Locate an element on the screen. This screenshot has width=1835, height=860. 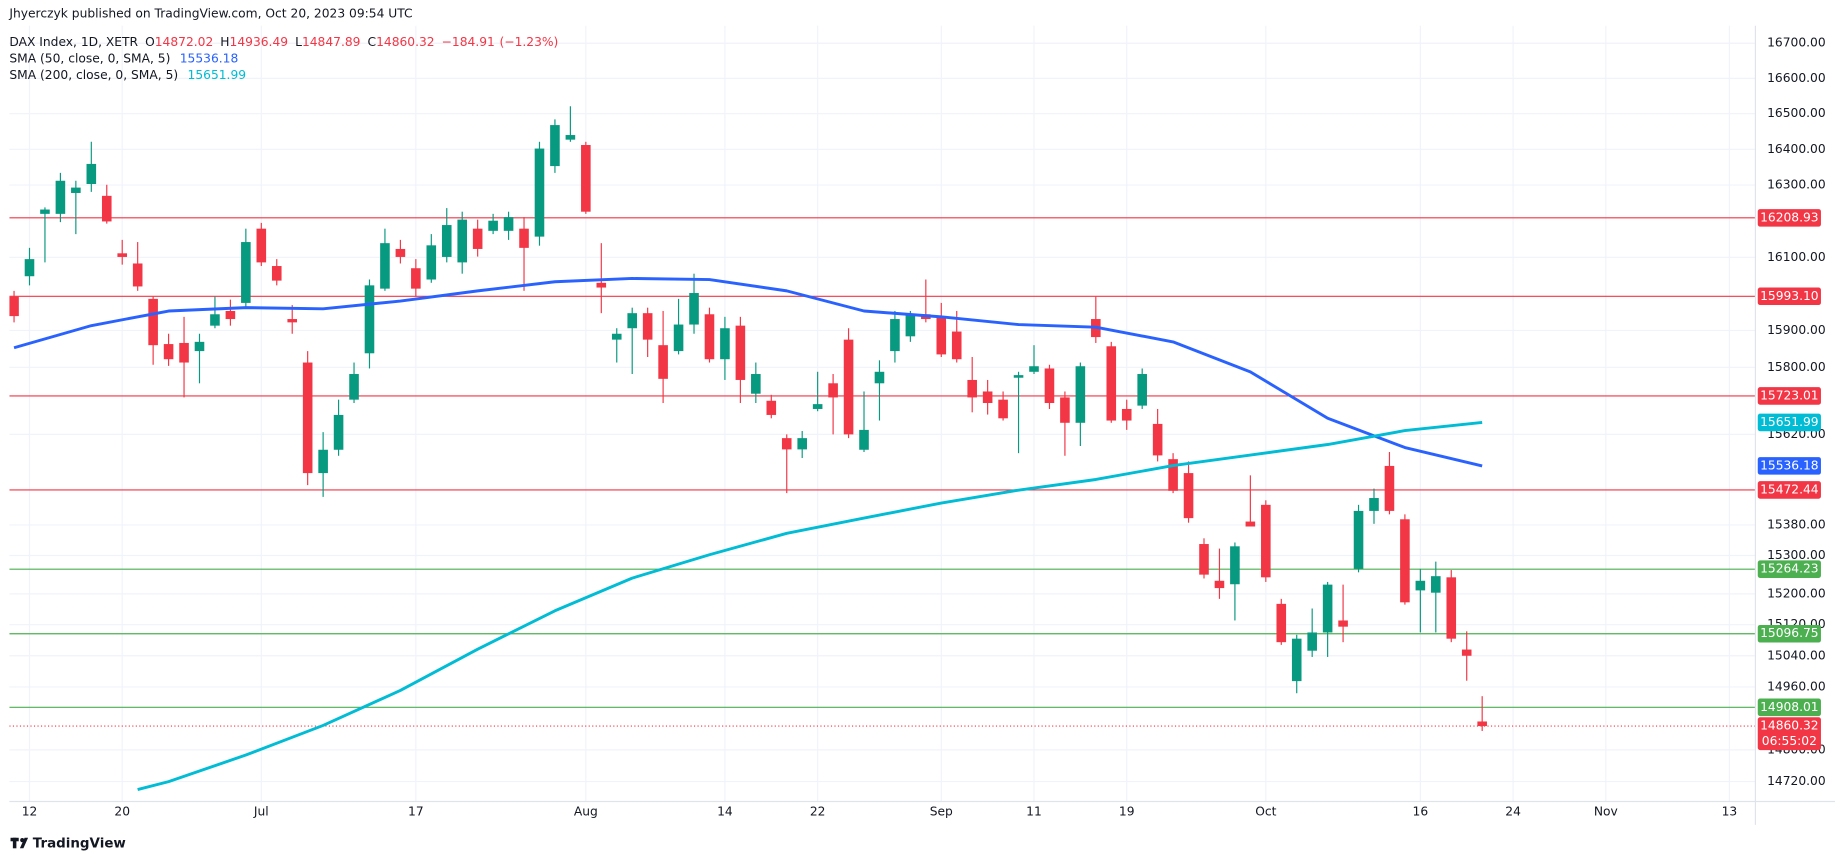
legend-item: 15536.18 is located at coordinates (209, 58).